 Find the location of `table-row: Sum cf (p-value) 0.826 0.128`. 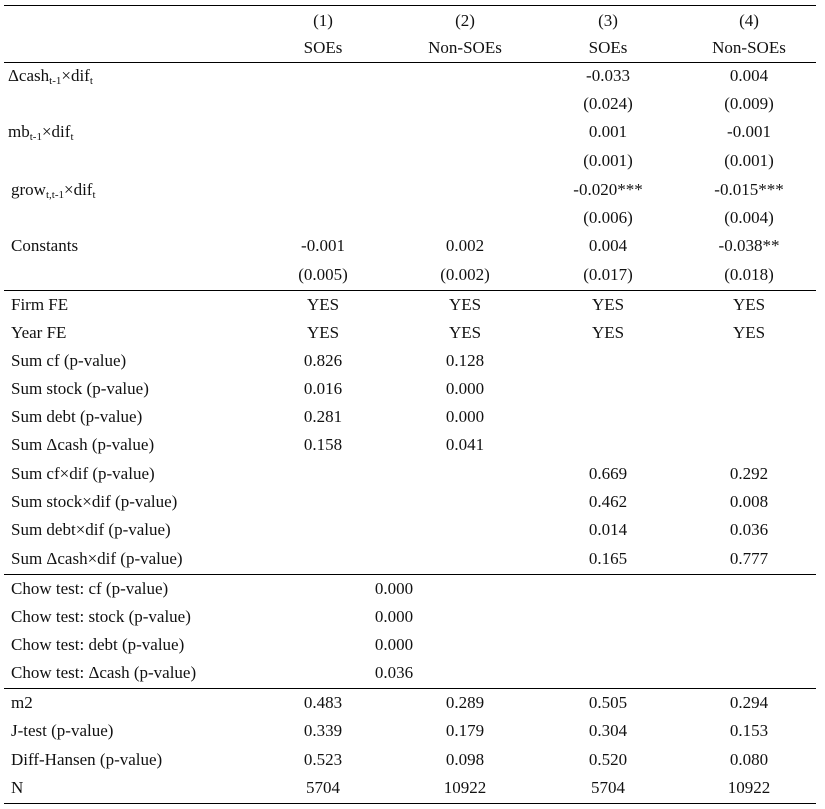

table-row: Sum cf (p-value) 0.826 0.128 is located at coordinates (410, 361).